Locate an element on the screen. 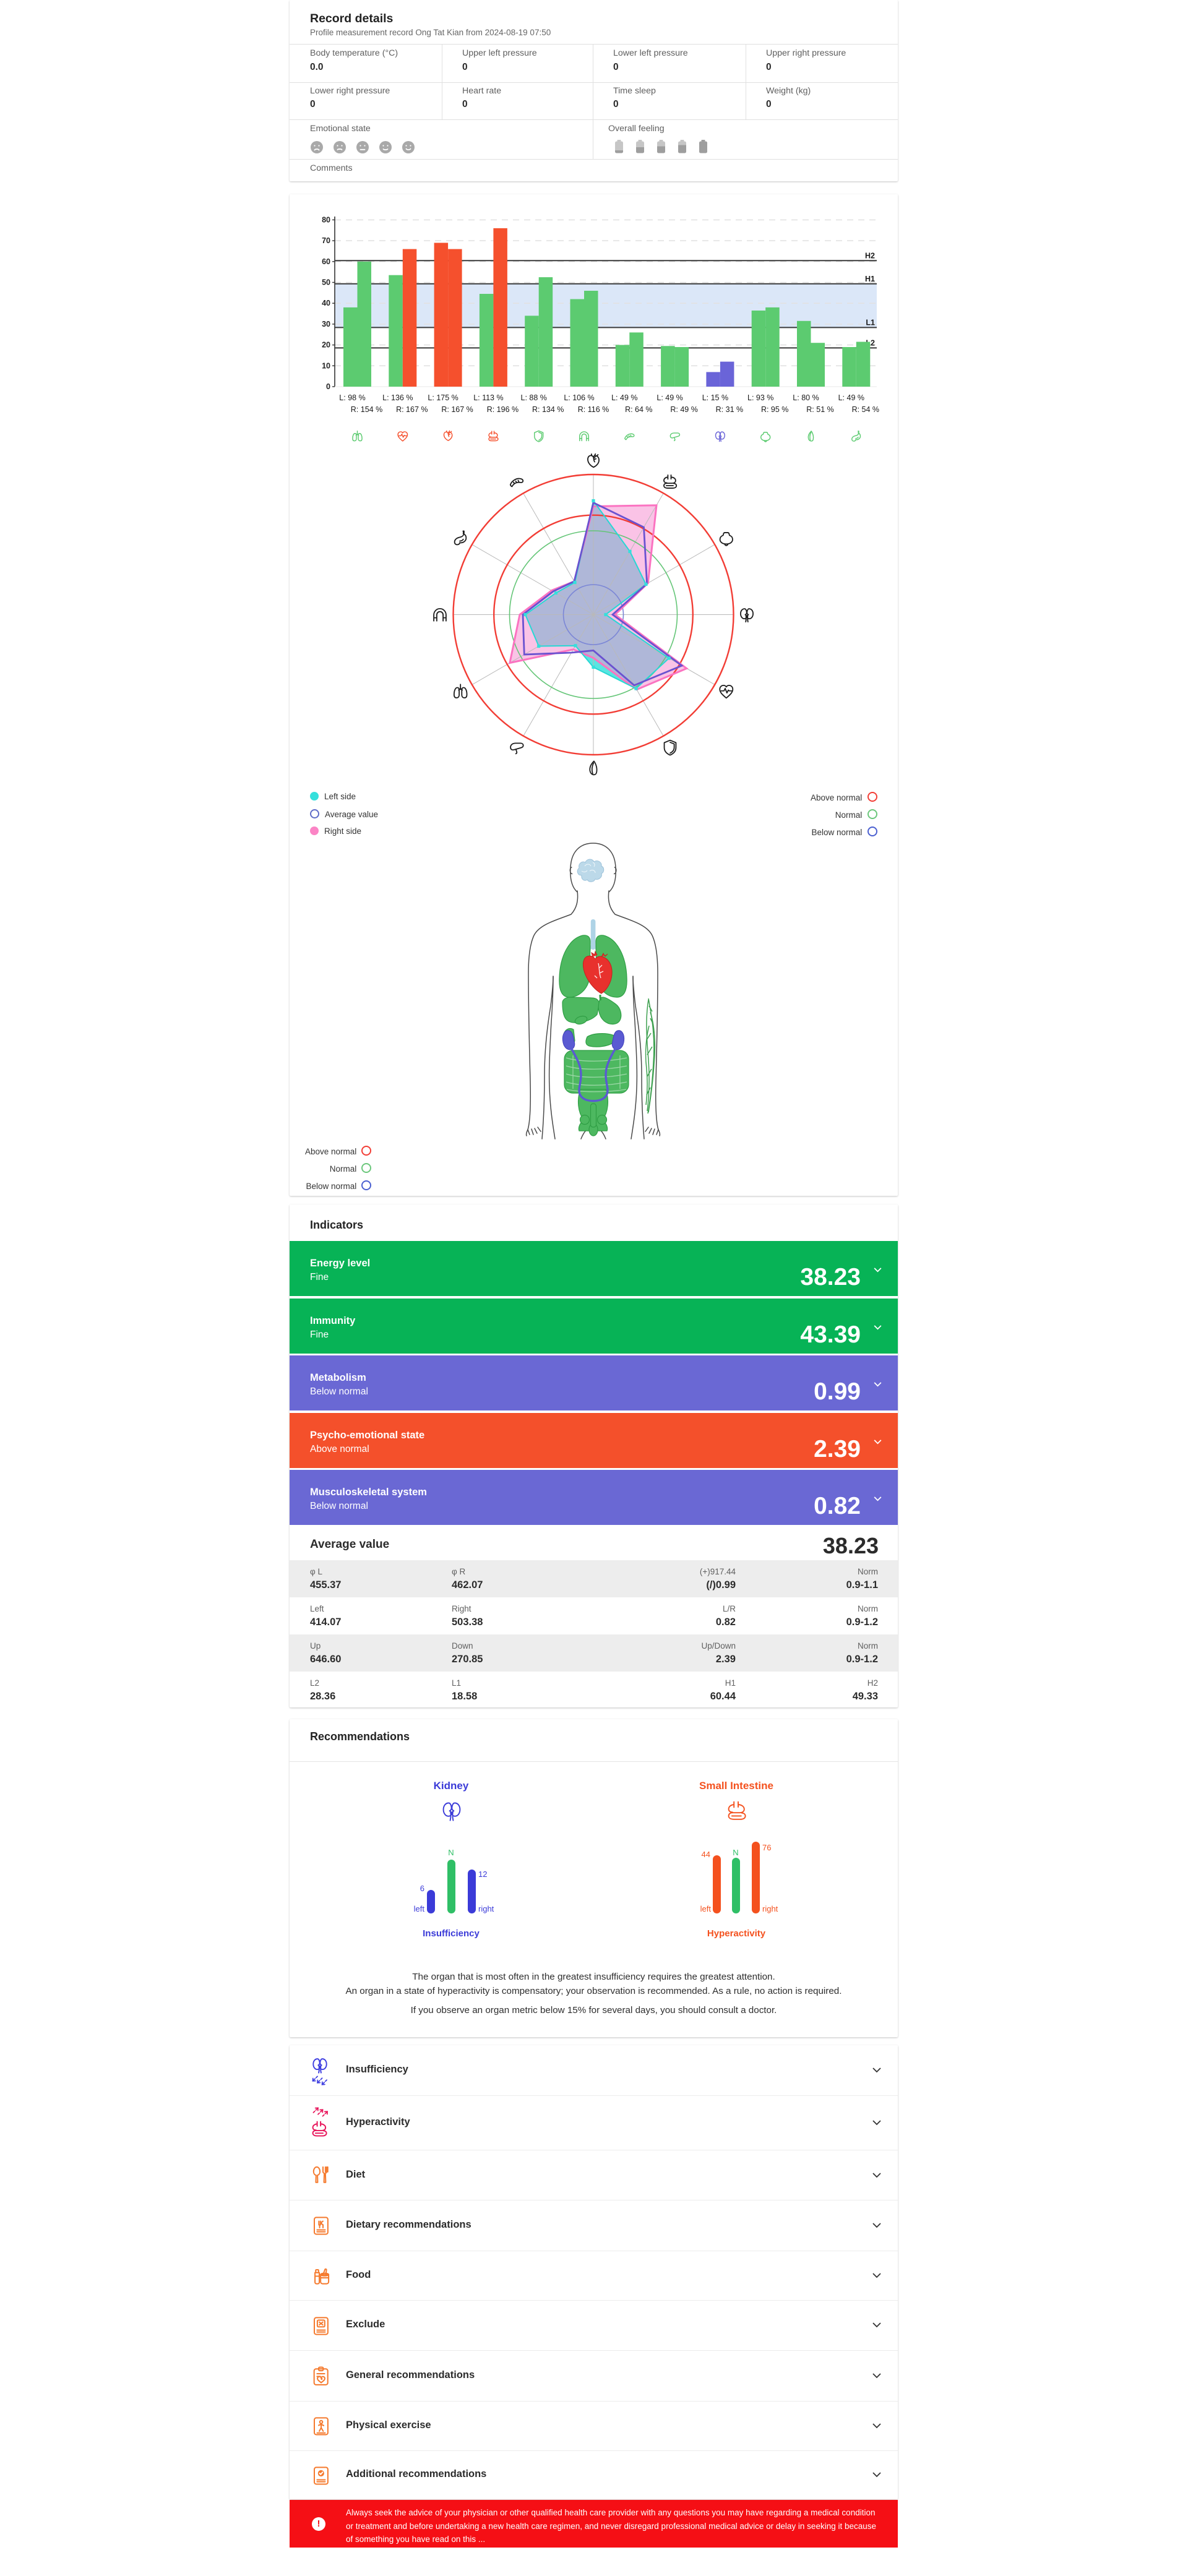  svg-text: L1 is located at coordinates (870, 322).